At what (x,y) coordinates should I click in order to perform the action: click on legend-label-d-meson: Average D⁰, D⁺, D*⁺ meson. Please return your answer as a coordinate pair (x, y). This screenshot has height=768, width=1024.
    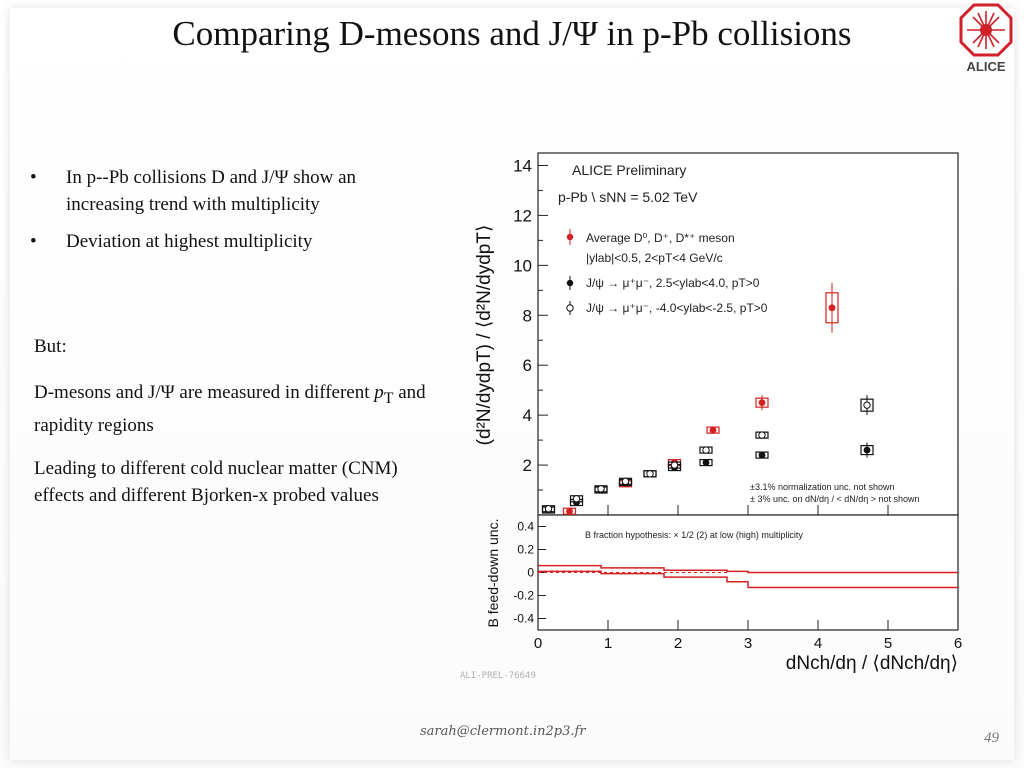
    Looking at the image, I should click on (660, 238).